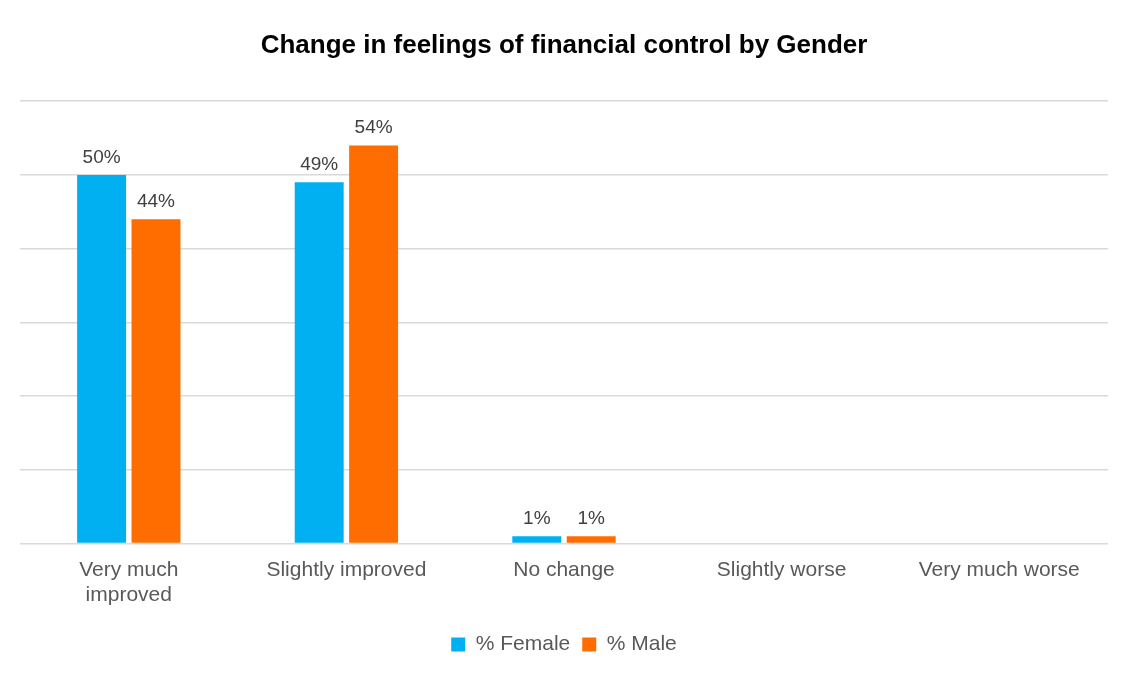 Image resolution: width=1128 pixels, height=675 pixels. I want to click on x-tick-label: Slightly improved, so click(346, 568).